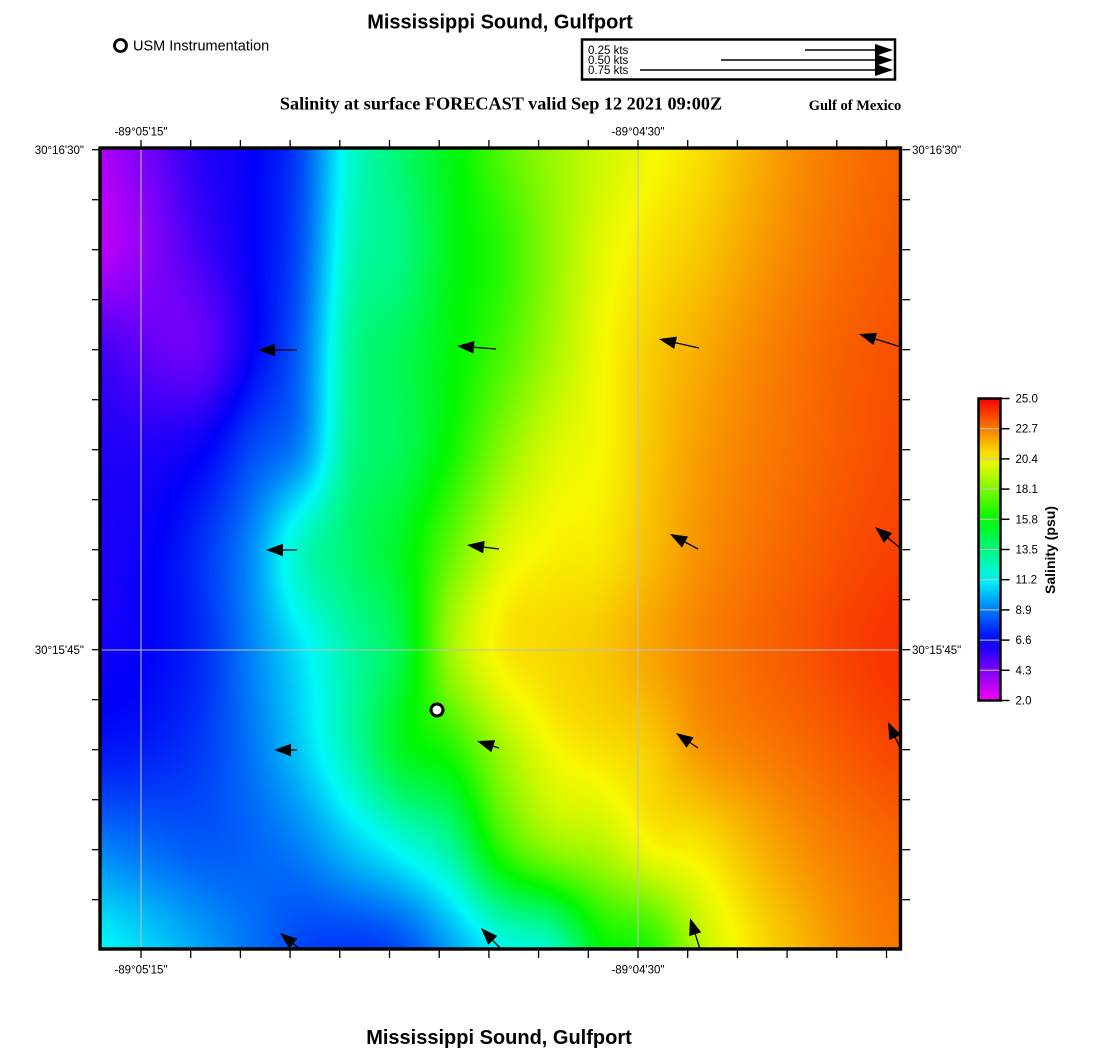 The height and width of the screenshot is (1050, 1100). Describe the element at coordinates (1050, 550) in the screenshot. I see `svg-text: Salinity (psu)` at that location.